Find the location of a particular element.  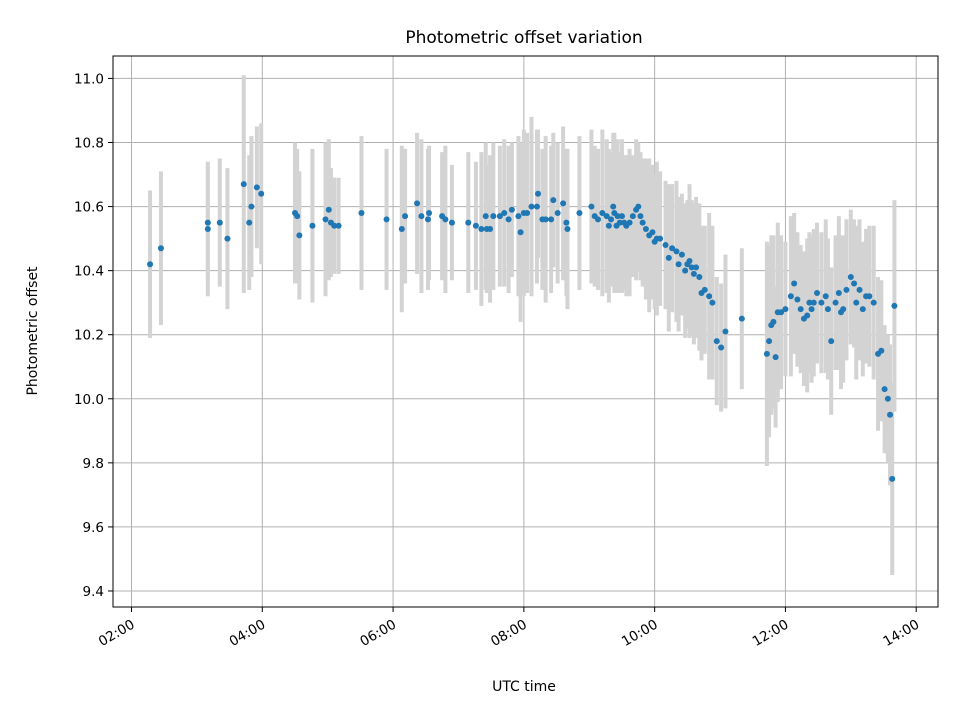

x-axis-label: UTC time is located at coordinates (524, 687).